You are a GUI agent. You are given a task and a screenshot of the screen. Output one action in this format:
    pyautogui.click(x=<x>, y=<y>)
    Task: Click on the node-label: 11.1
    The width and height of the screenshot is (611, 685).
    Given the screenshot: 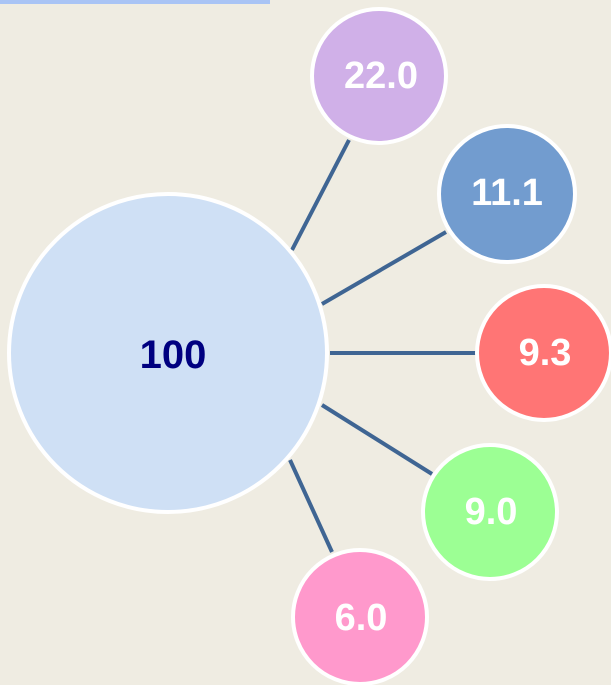 What is the action you would take?
    pyautogui.click(x=507, y=193)
    